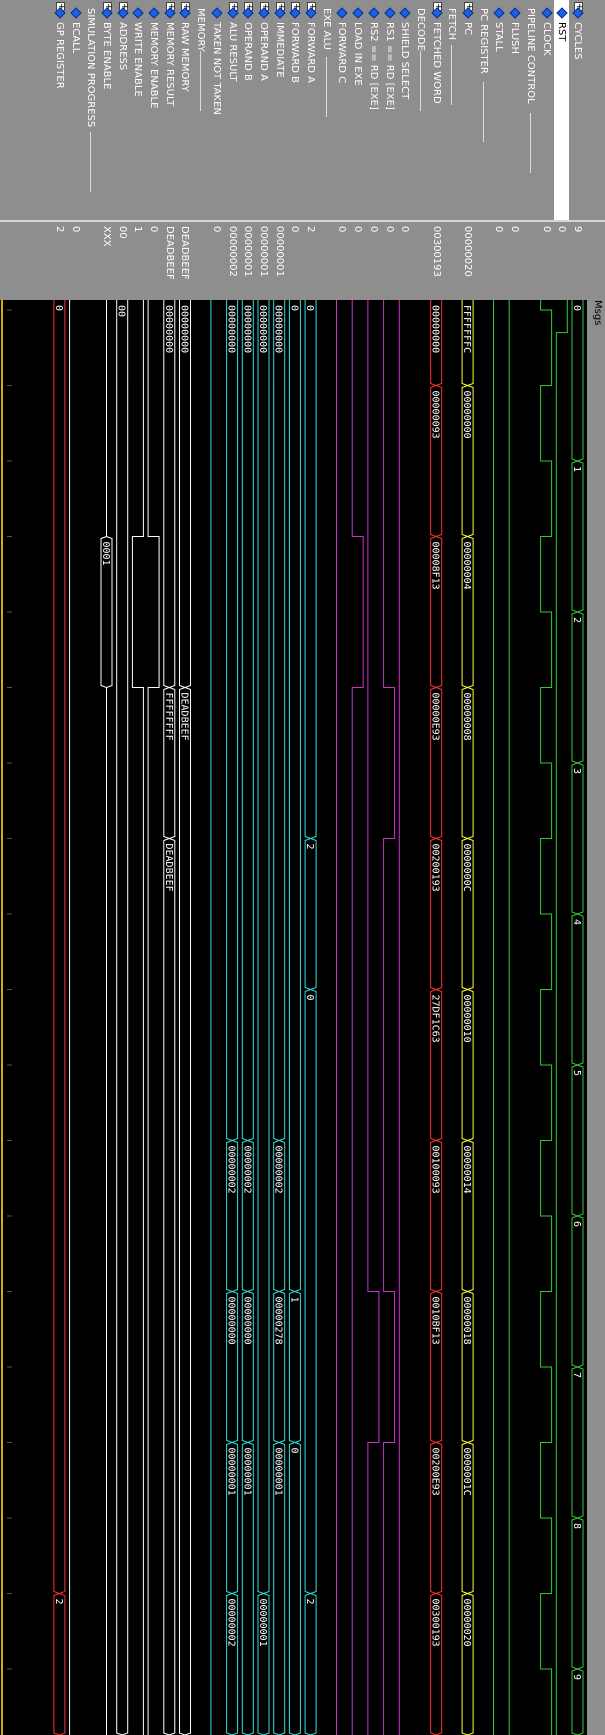 The width and height of the screenshot is (605, 1735). What do you see at coordinates (294, 110) in the screenshot?
I see `signal-row: + FORWARD B` at bounding box center [294, 110].